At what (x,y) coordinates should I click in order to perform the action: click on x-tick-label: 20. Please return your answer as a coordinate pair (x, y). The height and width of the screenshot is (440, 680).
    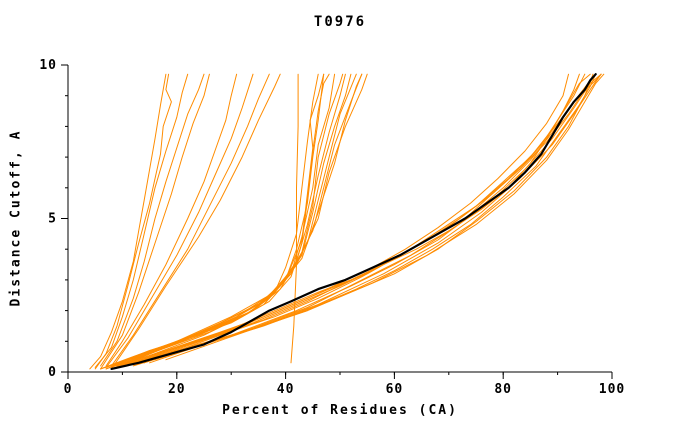
    Looking at the image, I should click on (177, 389).